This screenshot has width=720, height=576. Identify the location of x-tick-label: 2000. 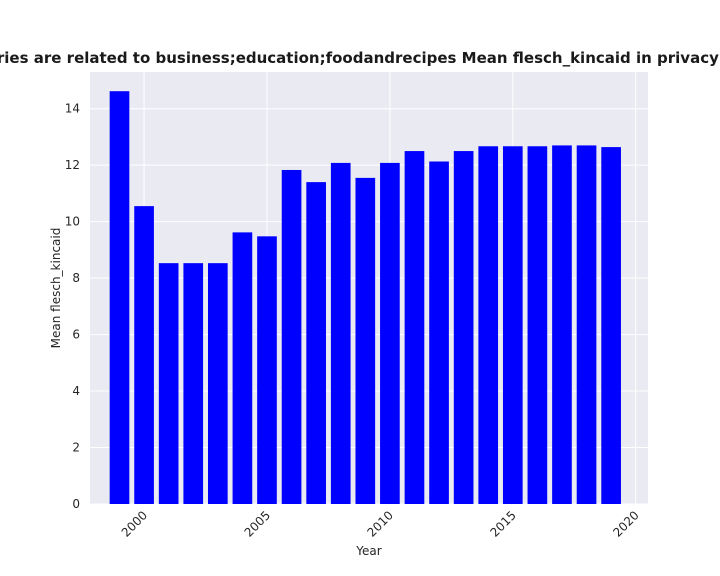
(134, 523).